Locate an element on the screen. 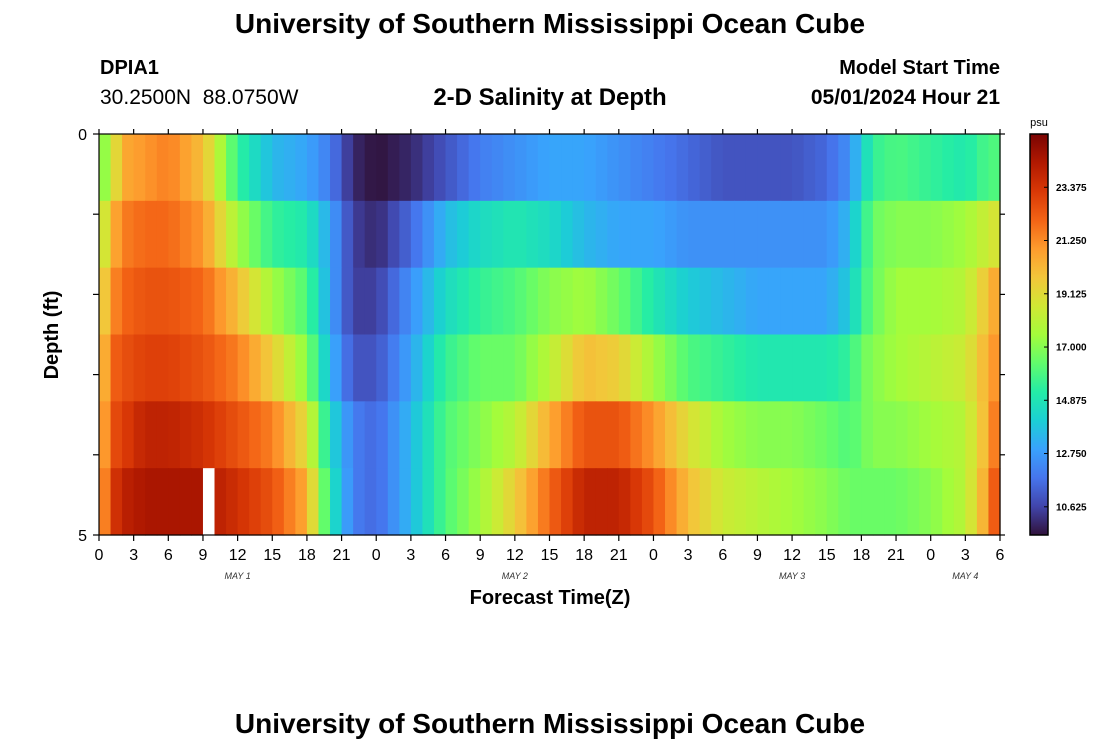  station-coordinates: 30.2500N 88.0750W is located at coordinates (199, 97).